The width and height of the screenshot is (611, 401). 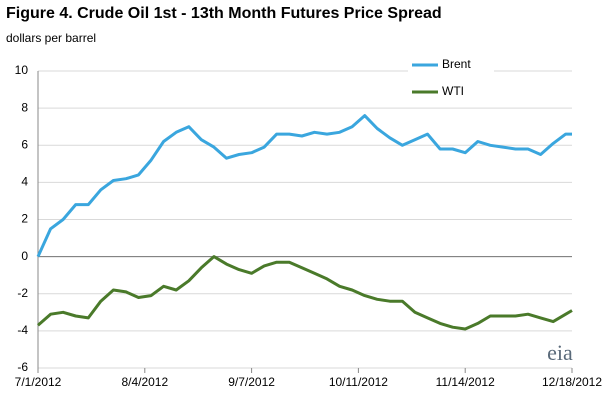 I want to click on x-tick-label: 9/7/2012, so click(x=251, y=382).